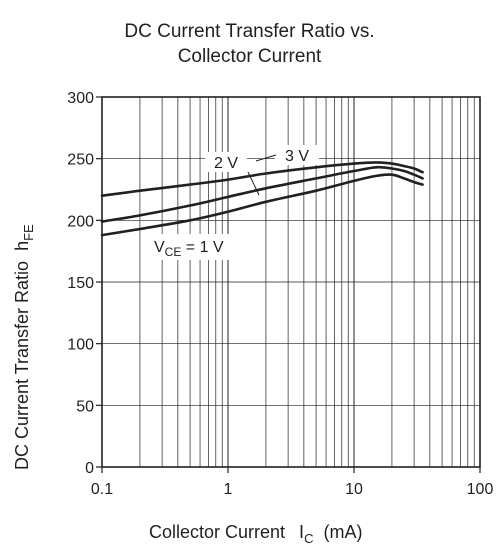 This screenshot has height=560, width=499. Describe the element at coordinates (85, 406) in the screenshot. I see `y-tick-label: 50` at that location.